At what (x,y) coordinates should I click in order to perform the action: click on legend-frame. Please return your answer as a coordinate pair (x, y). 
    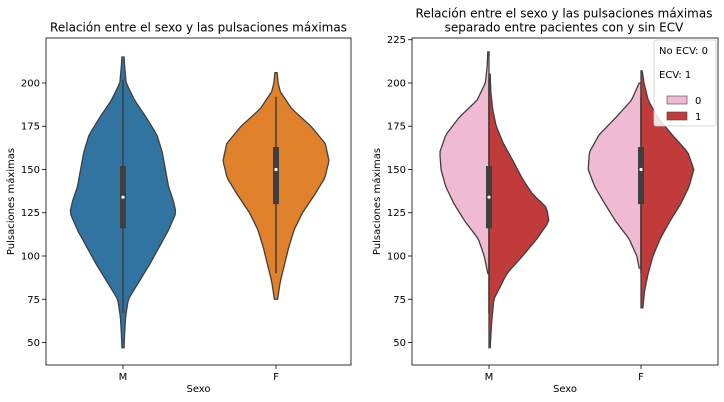
    Looking at the image, I should click on (685, 83).